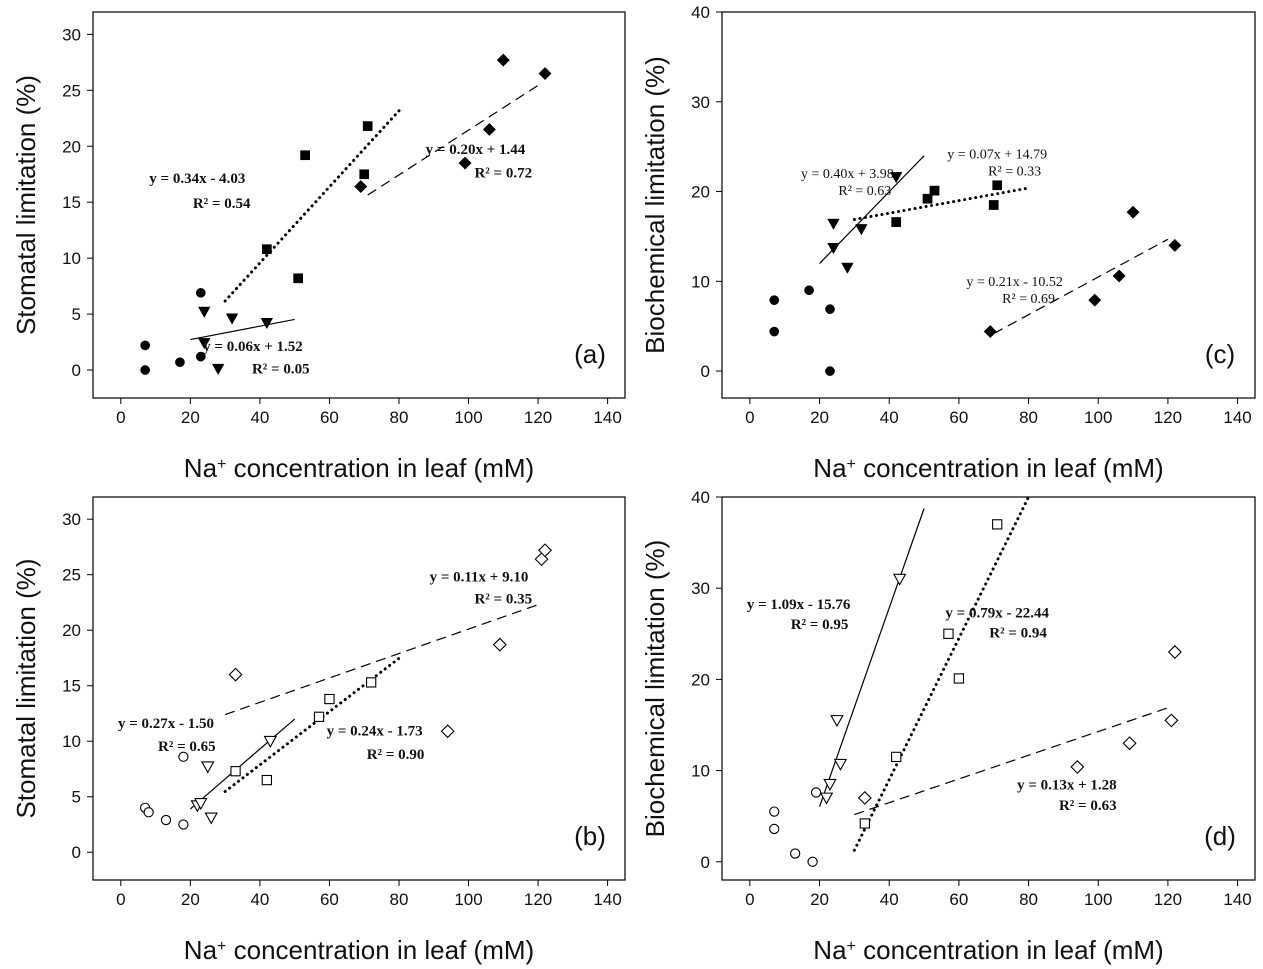 The image size is (1263, 969). What do you see at coordinates (705, 371) in the screenshot?
I see `y-tick-label: 0` at bounding box center [705, 371].